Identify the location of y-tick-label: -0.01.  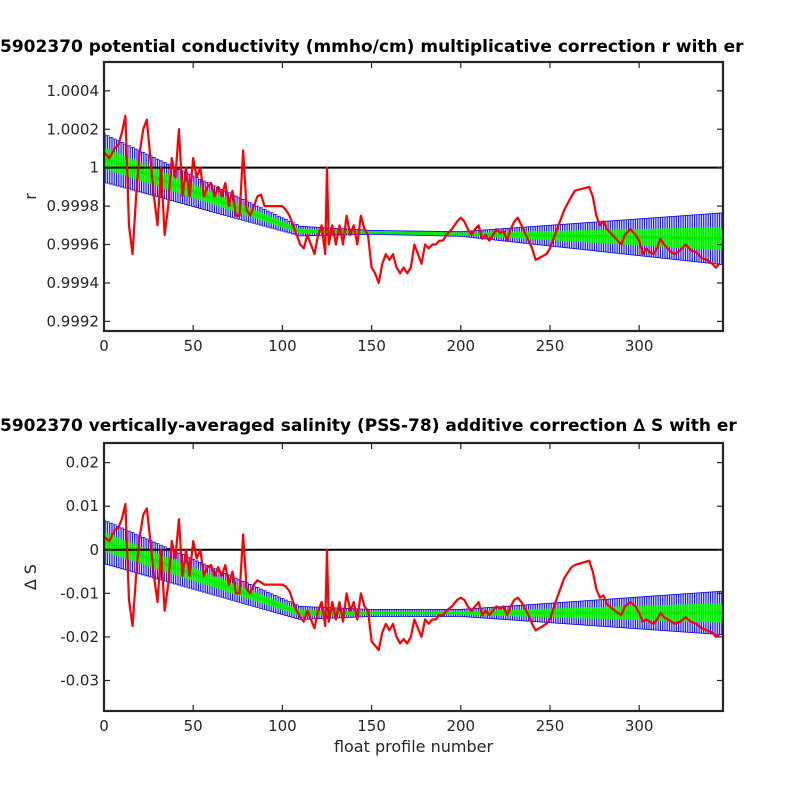
(79, 593).